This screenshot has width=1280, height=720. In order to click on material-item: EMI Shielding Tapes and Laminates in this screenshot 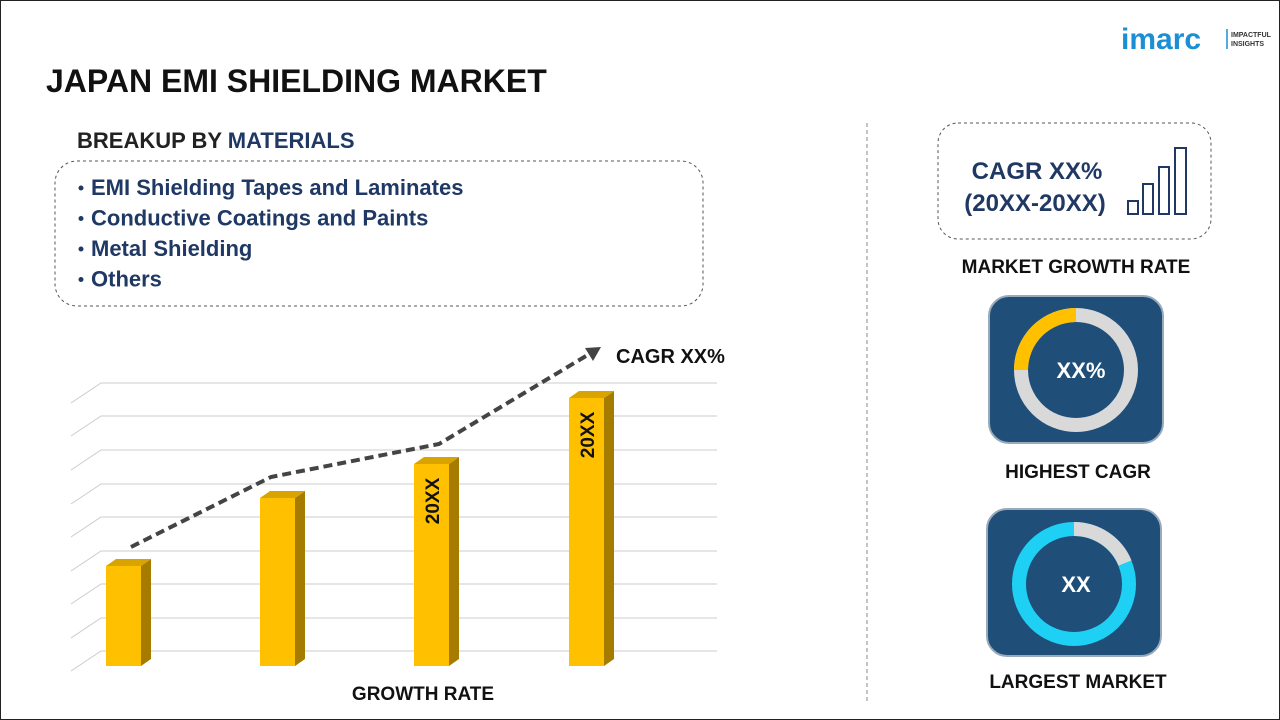, I will do `click(277, 187)`.